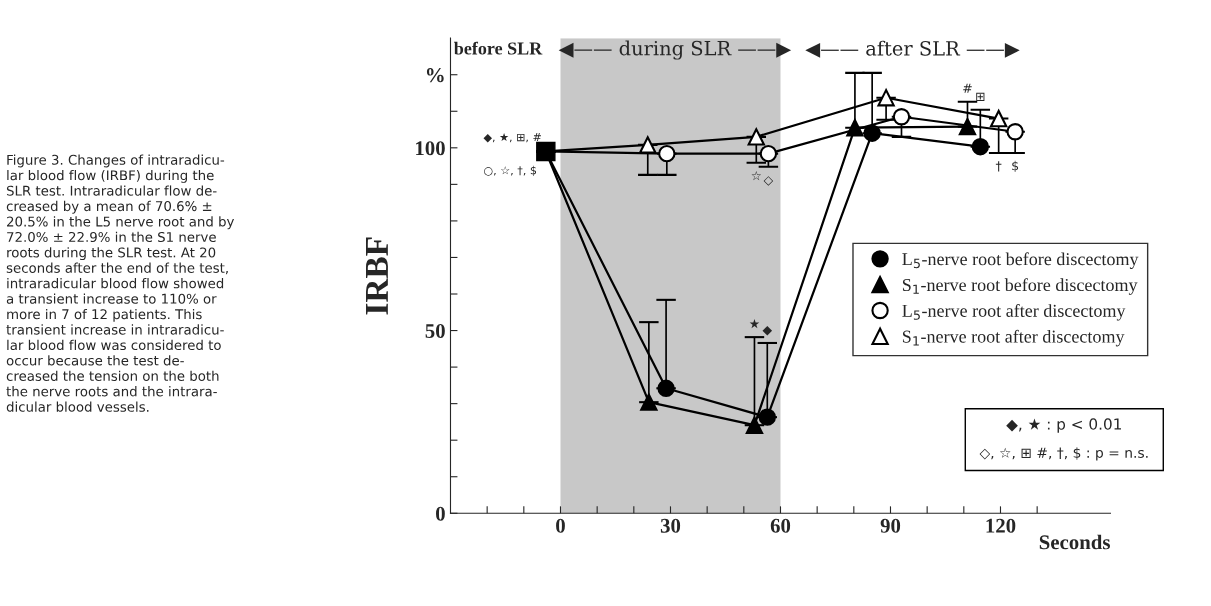  I want to click on annotation: ◀—— during SLR ——▶, so click(675, 50).